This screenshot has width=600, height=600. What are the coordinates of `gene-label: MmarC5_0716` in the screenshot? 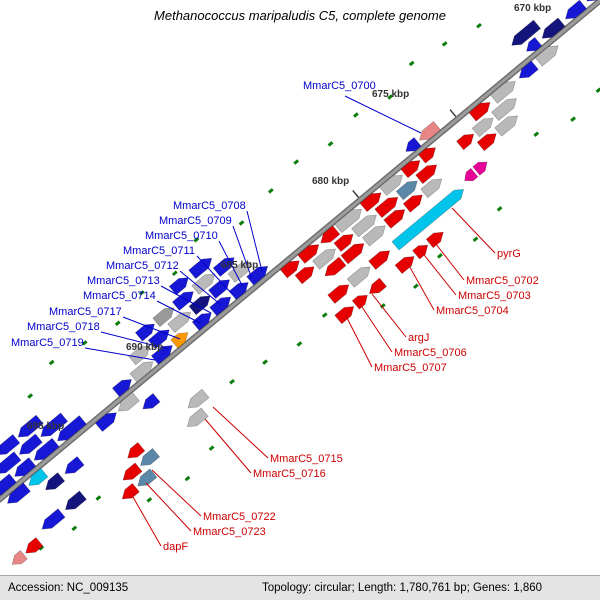 It's located at (289, 474).